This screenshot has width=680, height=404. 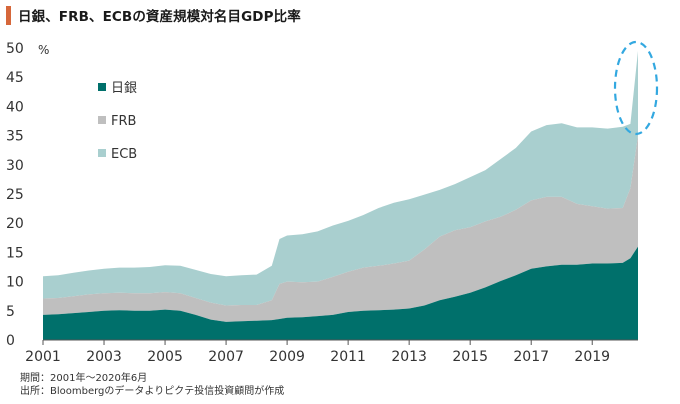 I want to click on y-tick-label: 5, so click(x=10, y=312).